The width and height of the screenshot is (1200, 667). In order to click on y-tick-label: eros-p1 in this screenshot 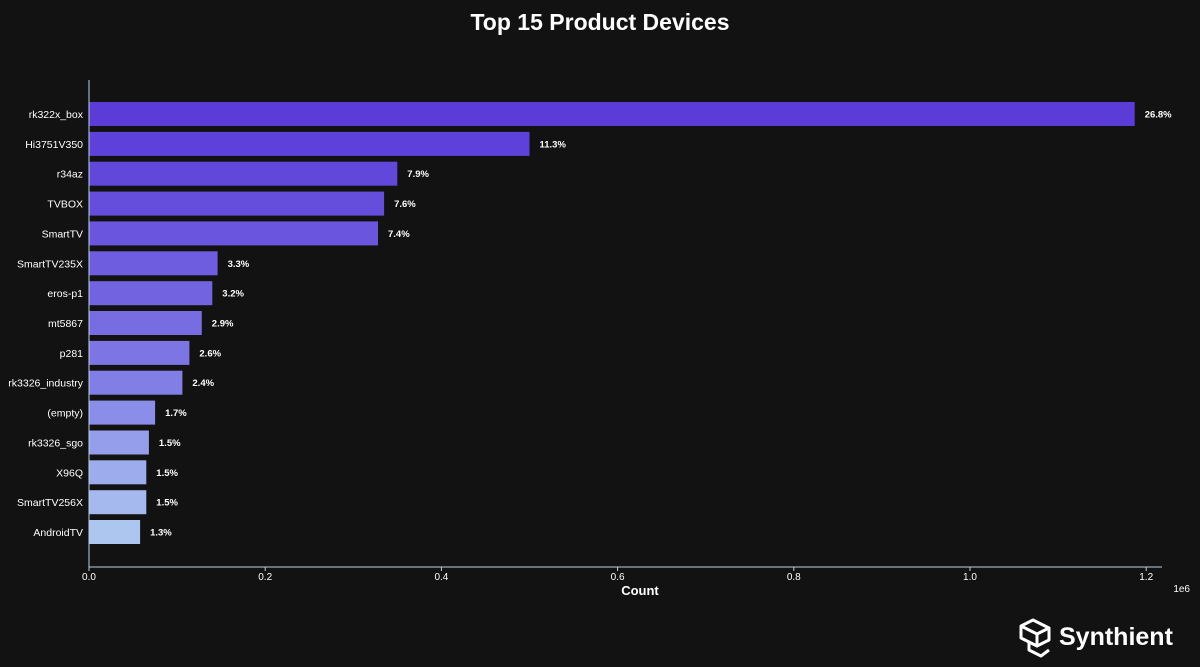, I will do `click(65, 294)`.